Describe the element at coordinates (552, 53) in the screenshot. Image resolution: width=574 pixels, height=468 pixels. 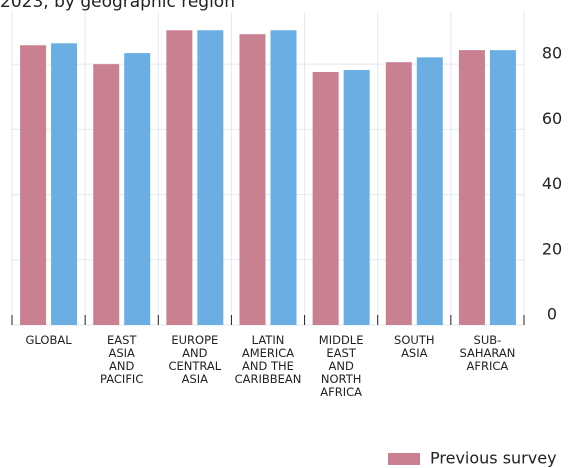
I see `y-tick-label: 80` at that location.